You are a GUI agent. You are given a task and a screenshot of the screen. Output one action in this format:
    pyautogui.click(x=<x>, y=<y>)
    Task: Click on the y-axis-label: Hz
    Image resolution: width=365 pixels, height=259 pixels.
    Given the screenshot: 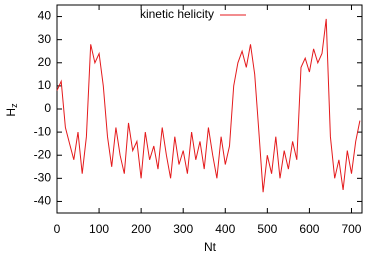 What is the action you would take?
    pyautogui.click(x=11, y=110)
    